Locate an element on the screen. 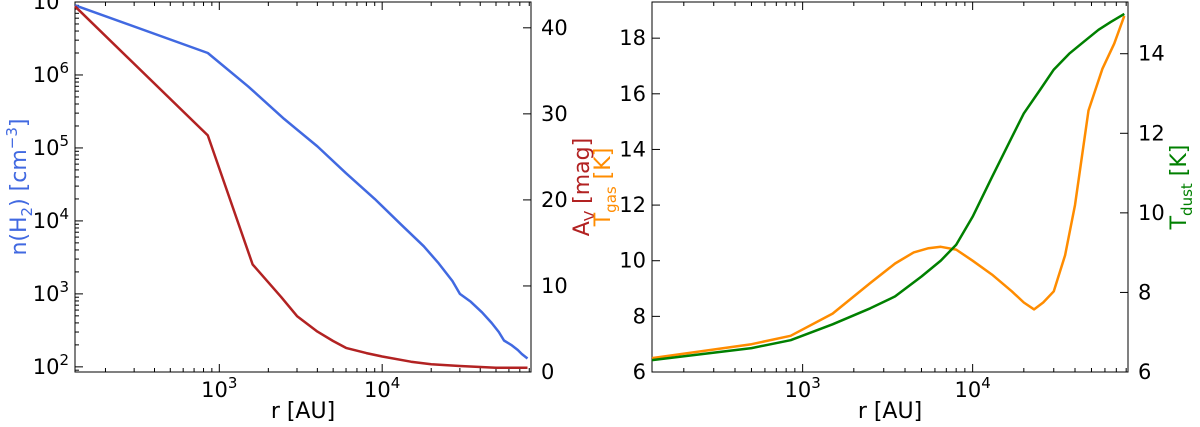 The image size is (1200, 427). y-right-tick-label: 8 is located at coordinates (1144, 292).